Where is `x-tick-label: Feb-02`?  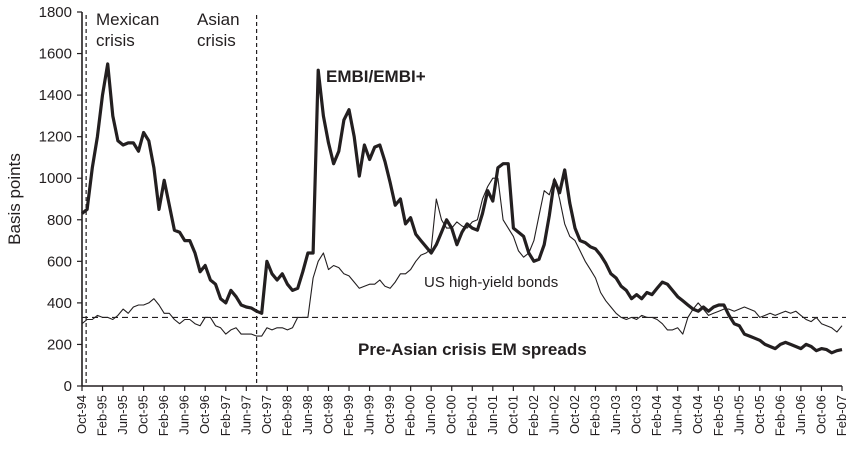
x-tick-label: Feb-02 is located at coordinates (533, 415).